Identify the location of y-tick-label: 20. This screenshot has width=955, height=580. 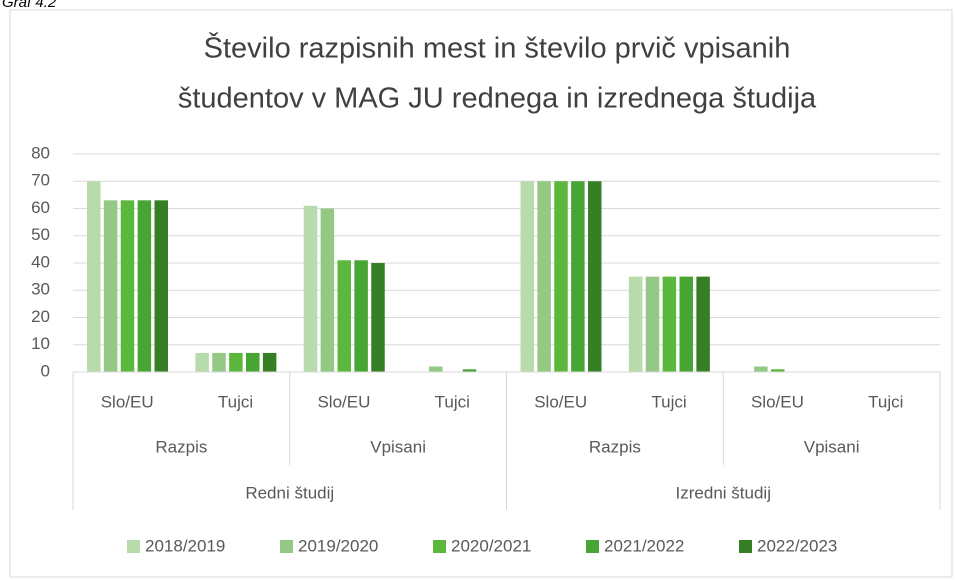
(40, 316).